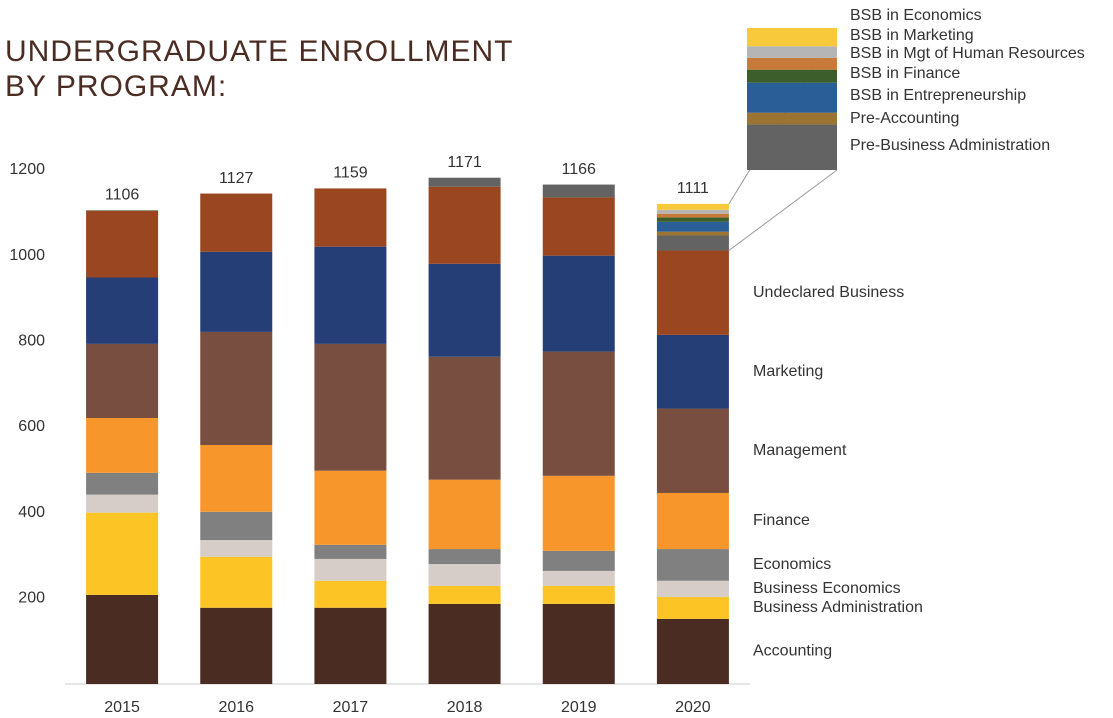  What do you see at coordinates (916, 15) in the screenshot?
I see `legend-label: BSB in Economics` at bounding box center [916, 15].